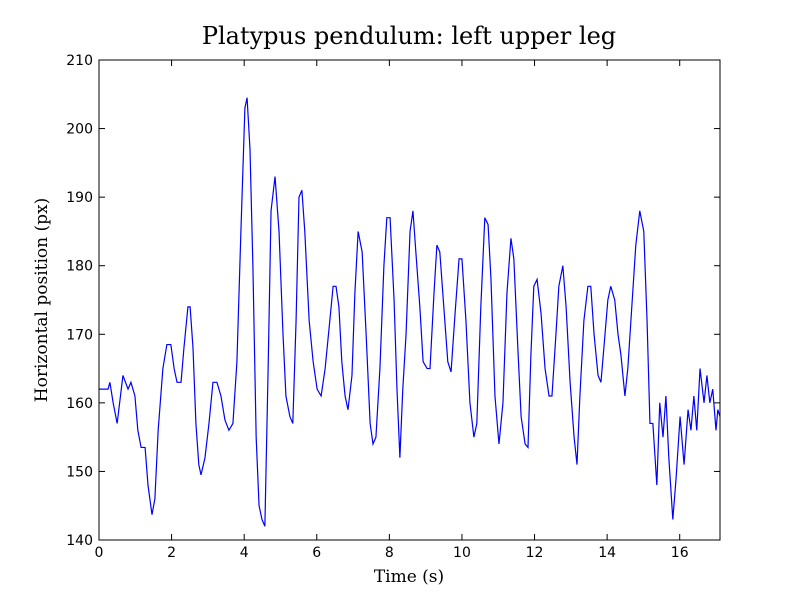 The width and height of the screenshot is (800, 600). What do you see at coordinates (79, 541) in the screenshot?
I see `y-tick-label: 140` at bounding box center [79, 541].